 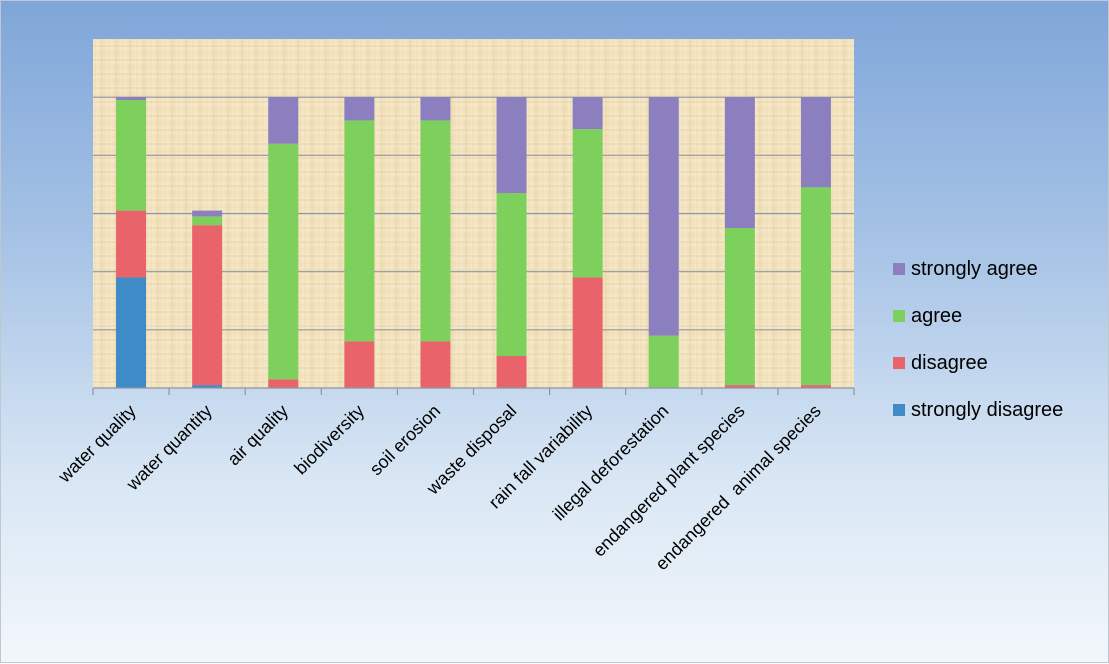 What do you see at coordinates (207, 305) in the screenshot?
I see `bar-disagree-water-quantity` at bounding box center [207, 305].